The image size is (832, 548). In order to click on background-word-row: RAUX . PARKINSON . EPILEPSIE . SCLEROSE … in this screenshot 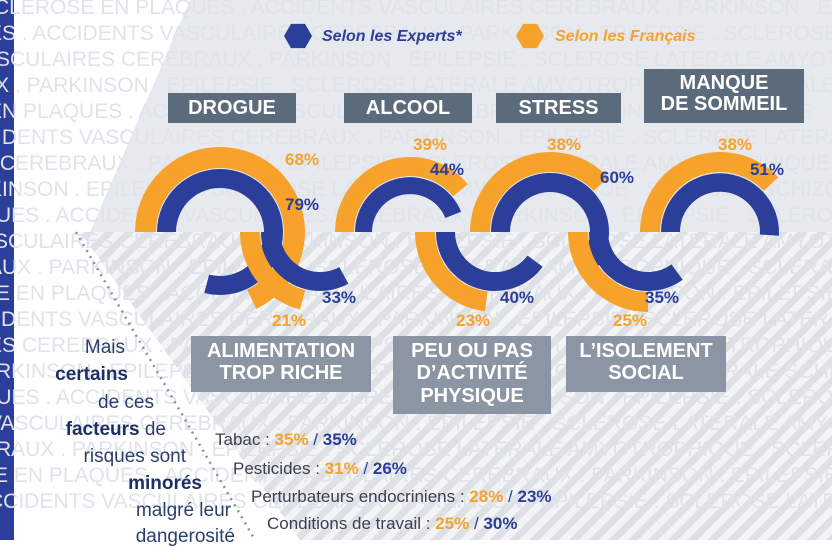, I will do `click(416, 449)`.